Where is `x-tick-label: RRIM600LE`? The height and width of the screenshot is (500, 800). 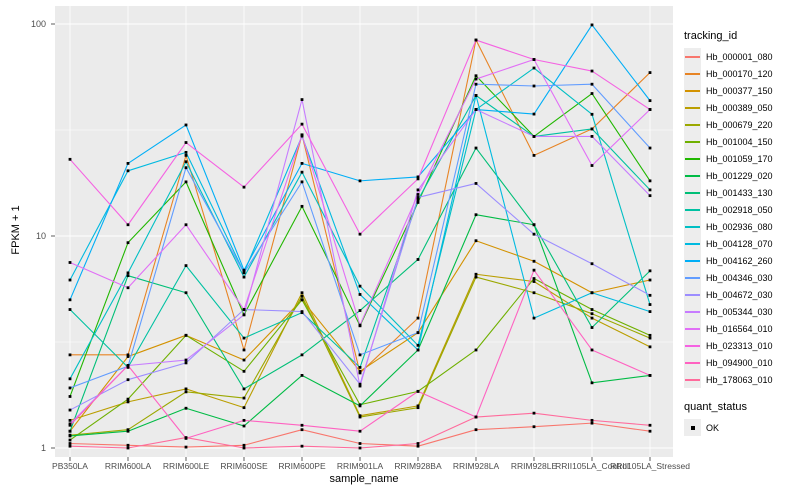
x-tick-label: RRIM600LE is located at coordinates (186, 466).